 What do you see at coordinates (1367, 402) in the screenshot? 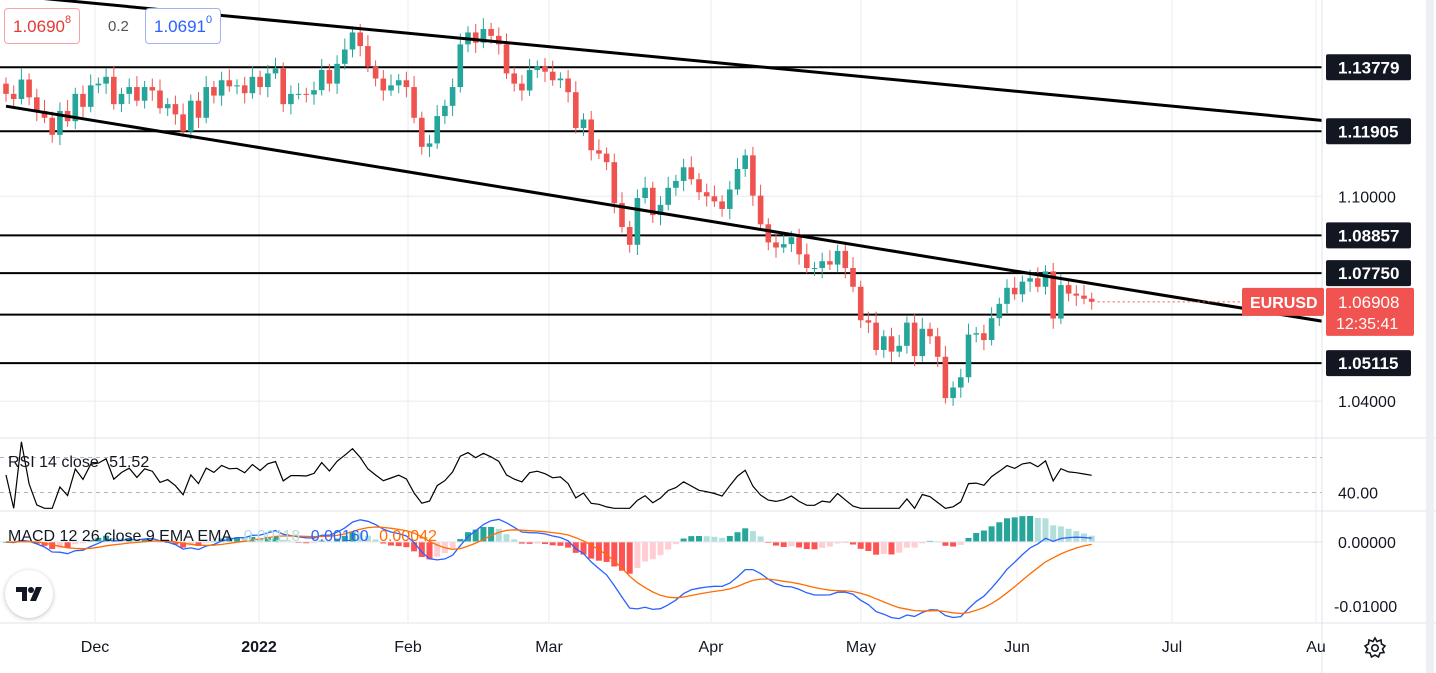
I see `price-tick-1: 1.04000` at bounding box center [1367, 402].